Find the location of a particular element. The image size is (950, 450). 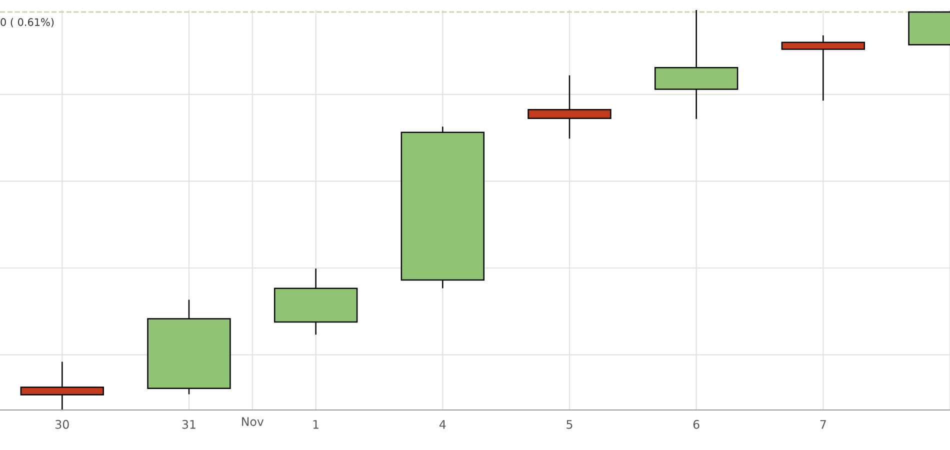

x-tick-label: 31 is located at coordinates (189, 424).